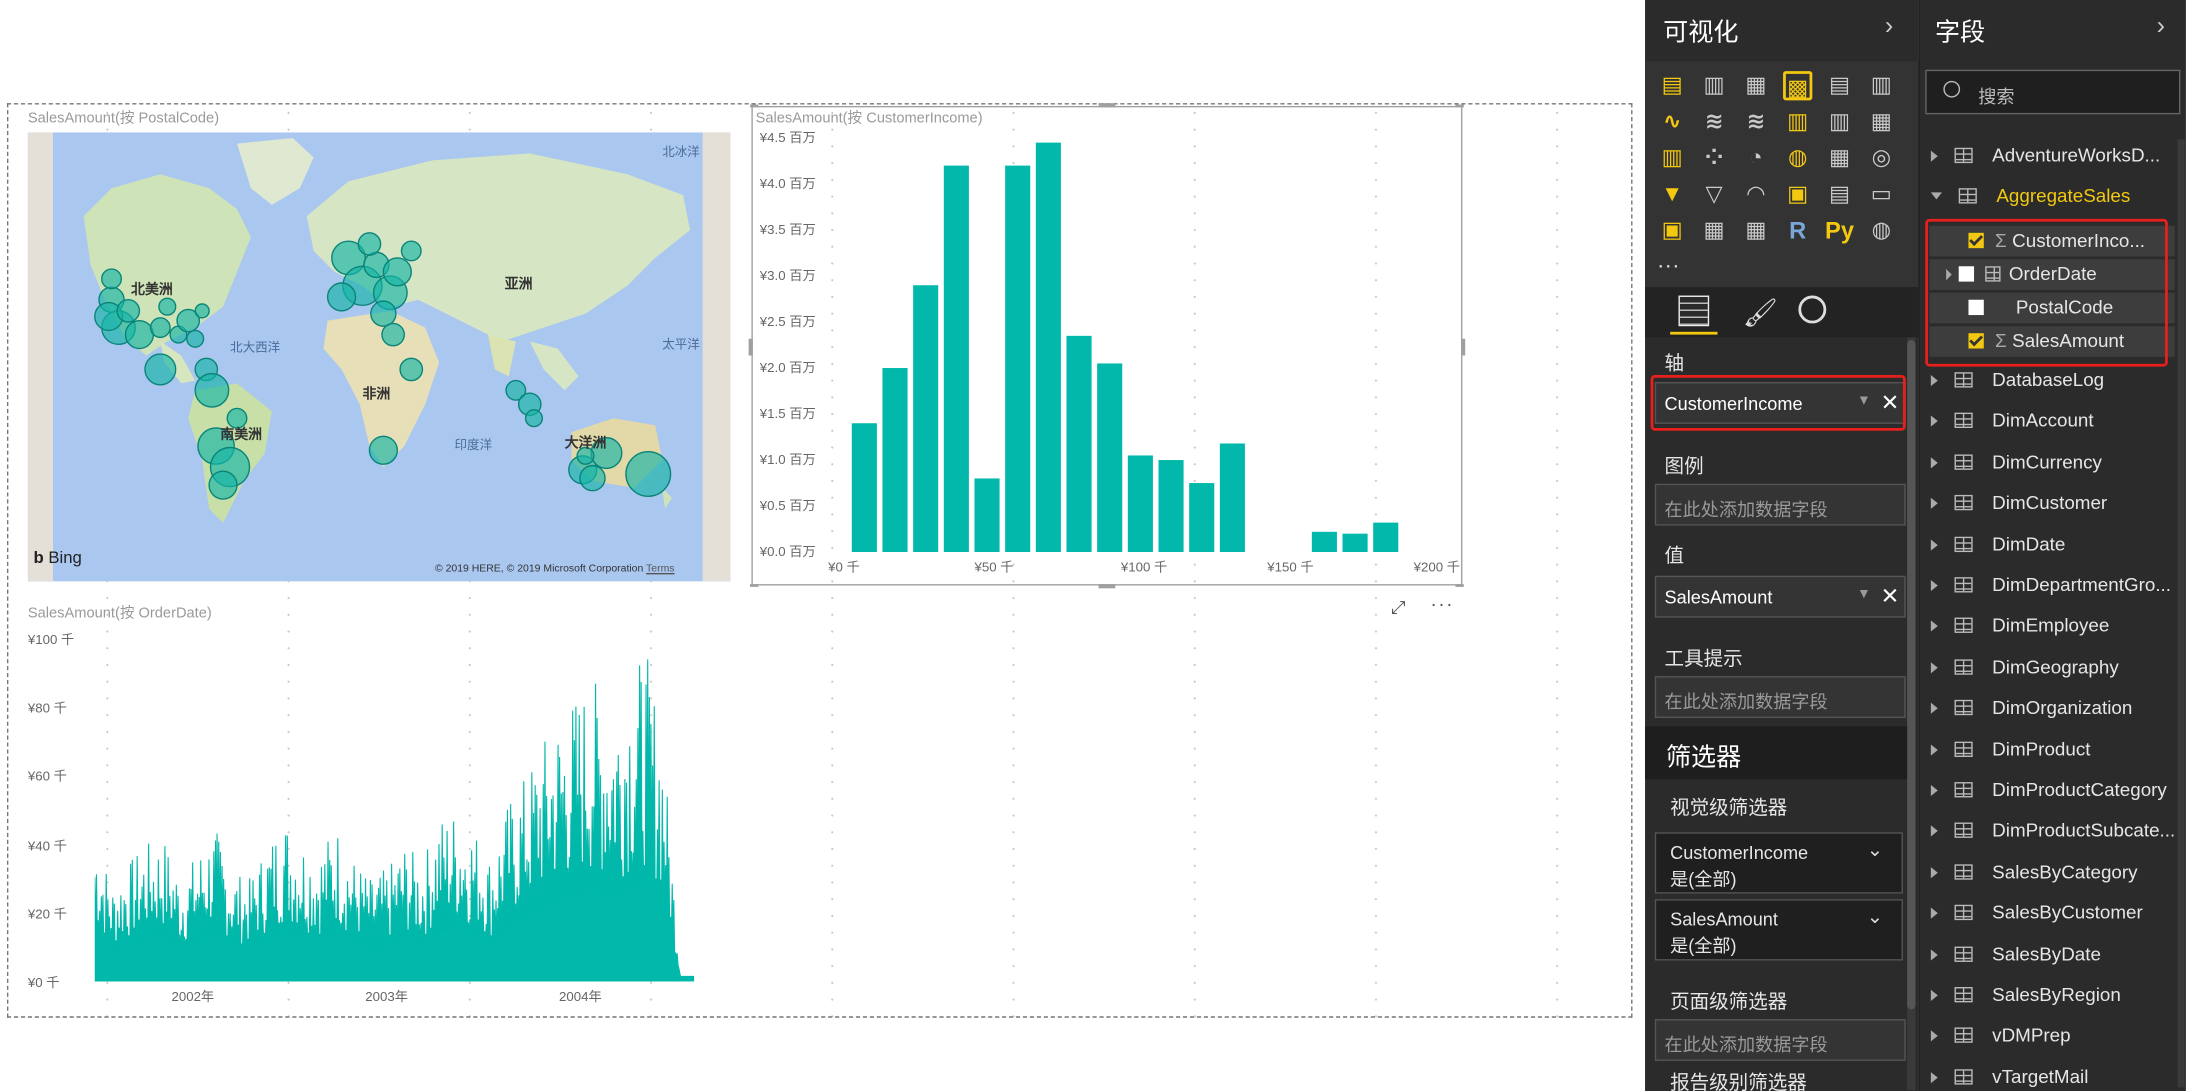 This screenshot has width=2186, height=1091. I want to click on resize-handle-right, so click(1463, 347).